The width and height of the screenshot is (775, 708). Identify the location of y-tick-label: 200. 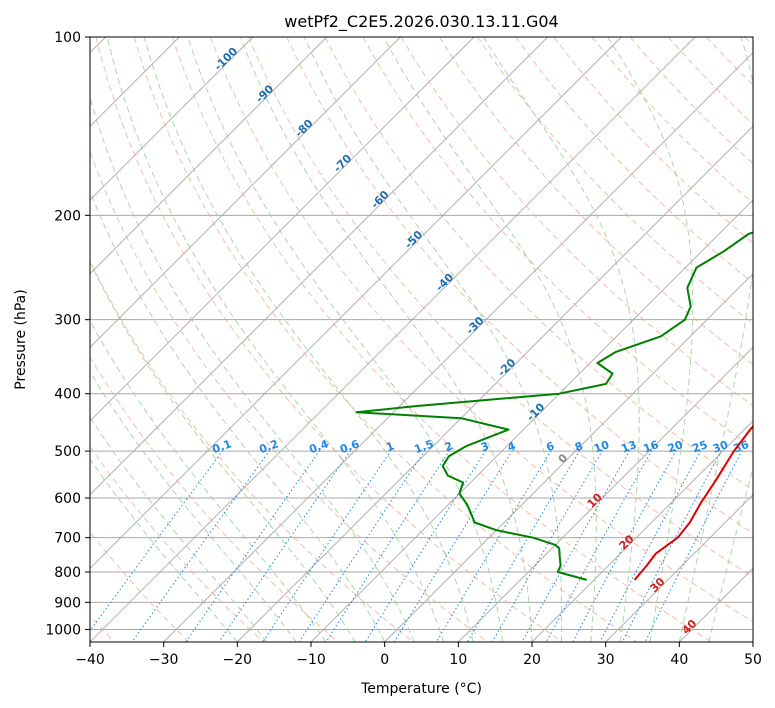
(67, 216).